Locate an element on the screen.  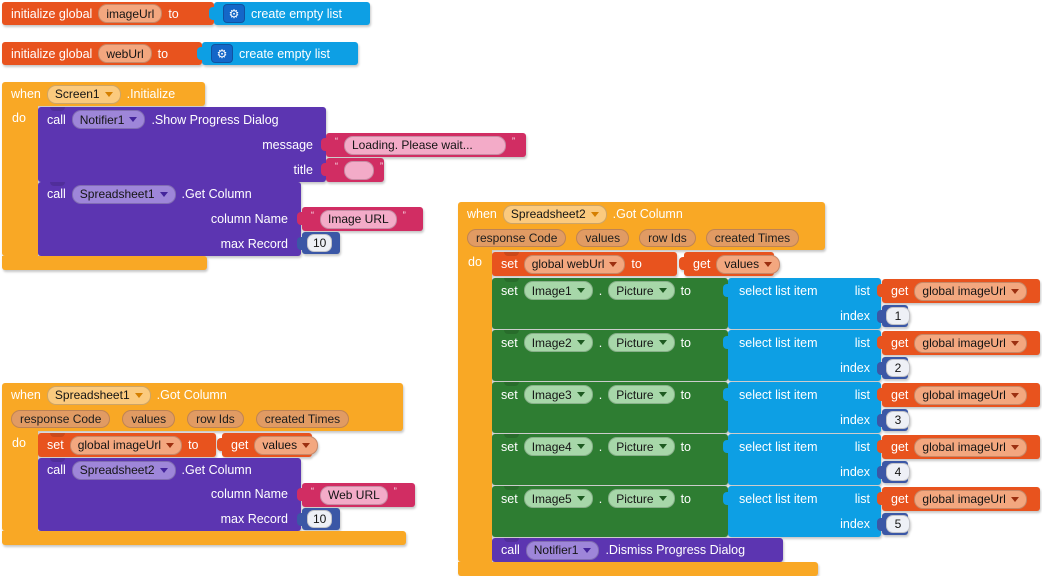
number-block-index: 1 is located at coordinates (893, 316).